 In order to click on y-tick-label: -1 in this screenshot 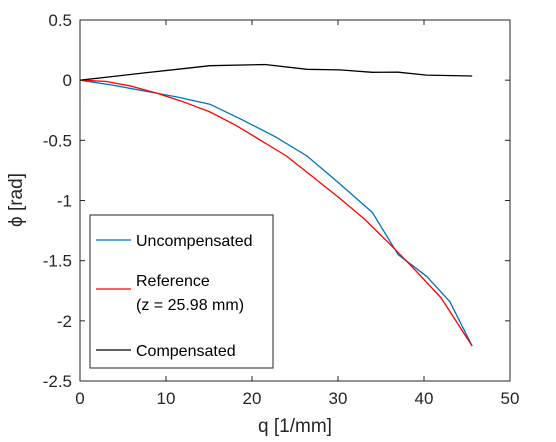, I will do `click(64, 201)`.